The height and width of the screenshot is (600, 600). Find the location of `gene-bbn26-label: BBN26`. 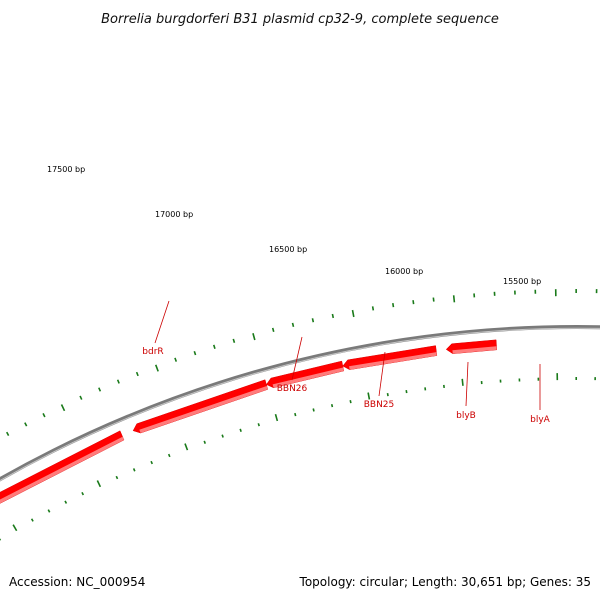

gene-bbn26-label: BBN26 is located at coordinates (292, 389).